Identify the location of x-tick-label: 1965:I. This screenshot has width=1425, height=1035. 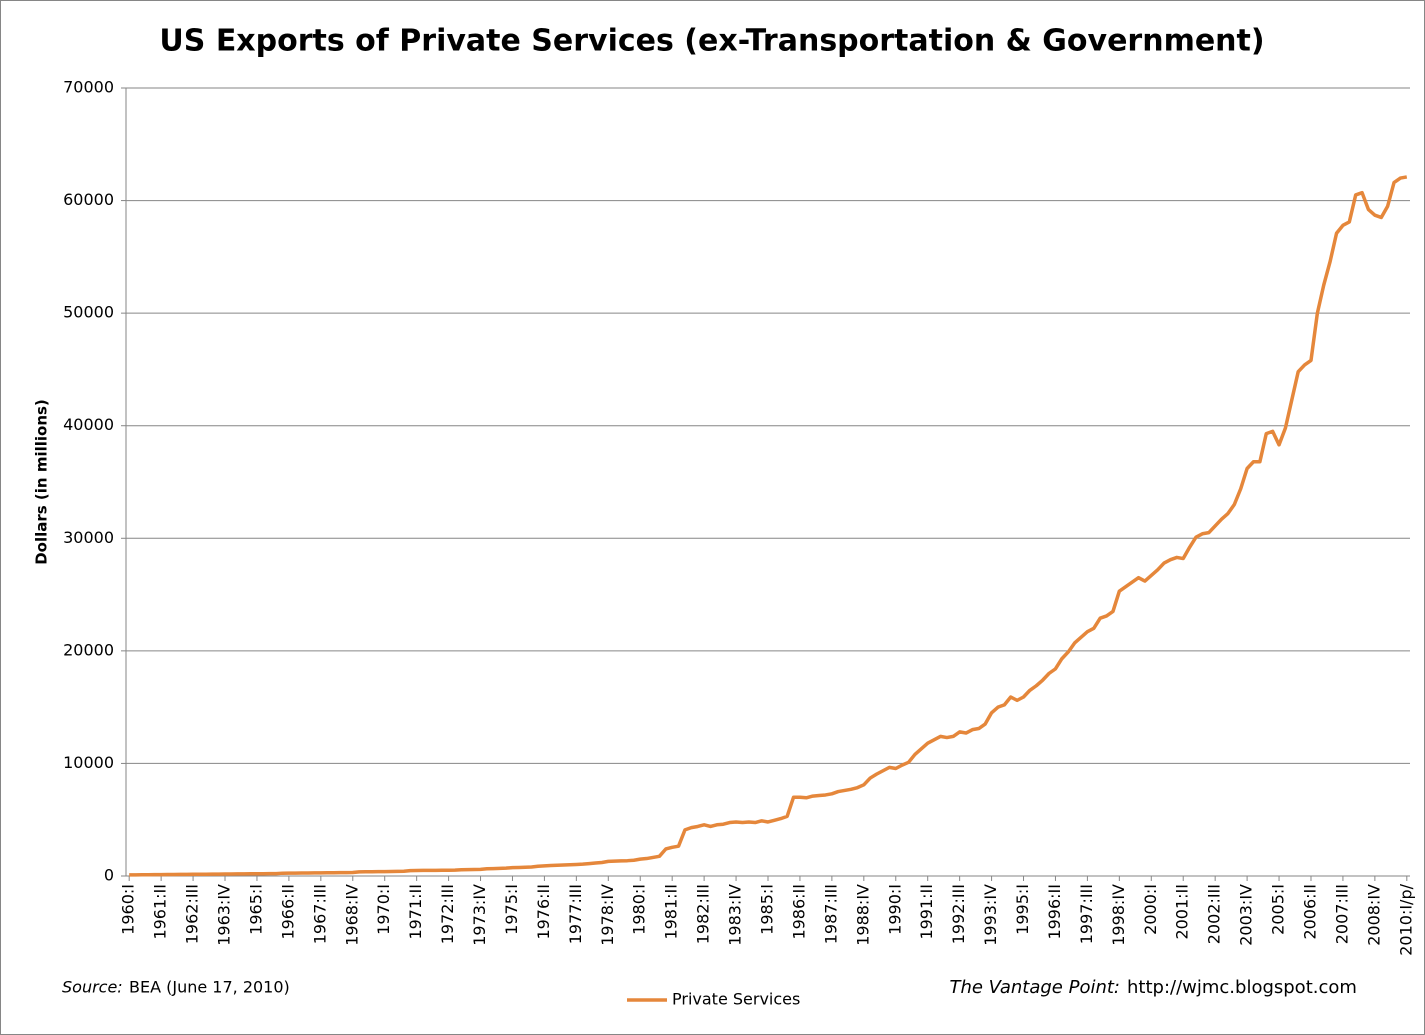
(255, 909).